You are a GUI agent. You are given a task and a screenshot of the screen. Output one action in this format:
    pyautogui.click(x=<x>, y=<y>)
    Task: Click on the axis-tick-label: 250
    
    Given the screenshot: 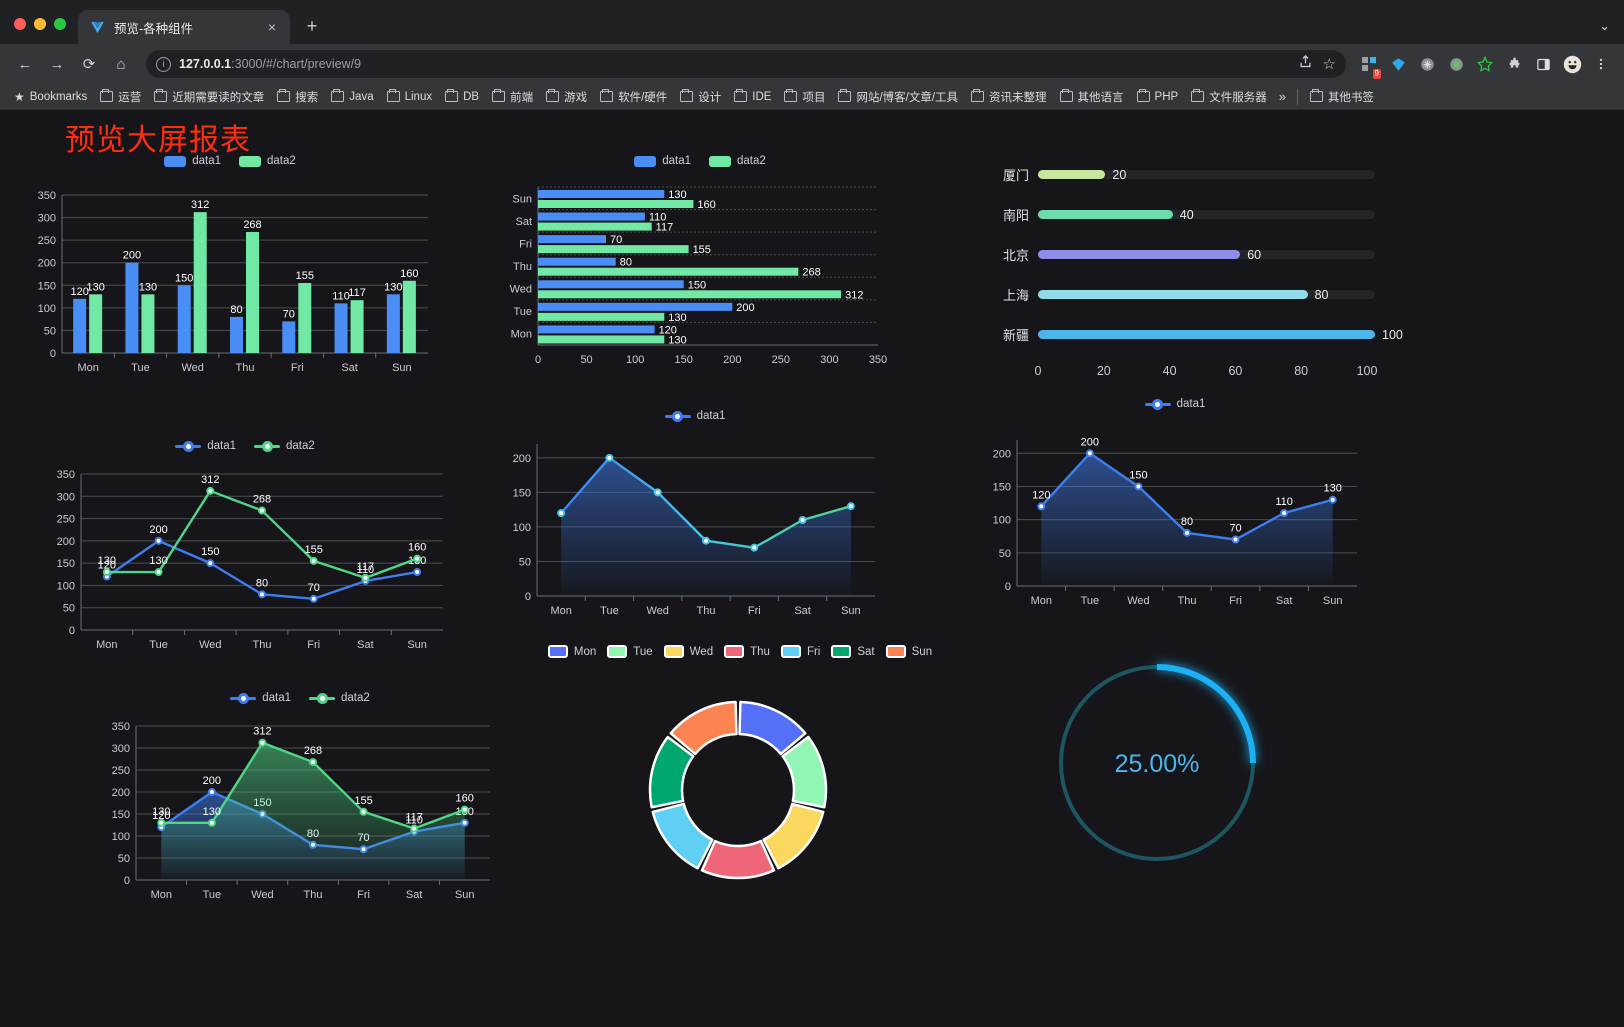 What is the action you would take?
    pyautogui.click(x=121, y=771)
    